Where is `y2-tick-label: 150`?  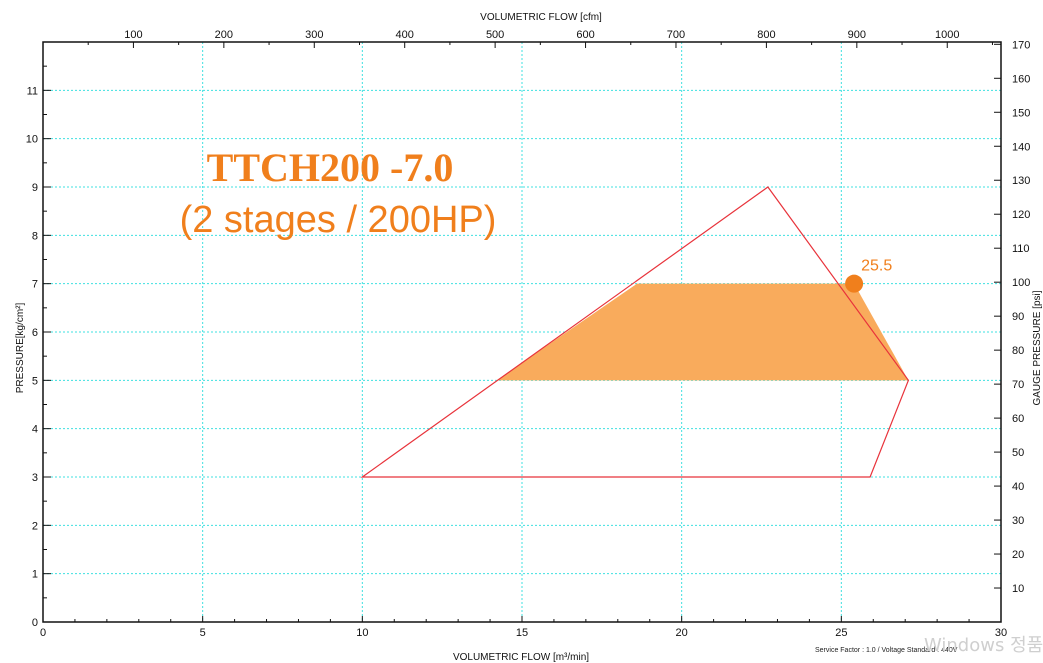
y2-tick-label: 150 is located at coordinates (1021, 113).